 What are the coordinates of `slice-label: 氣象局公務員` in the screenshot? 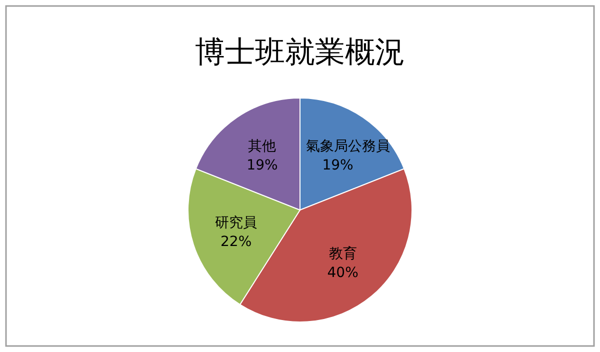 It's located at (348, 146).